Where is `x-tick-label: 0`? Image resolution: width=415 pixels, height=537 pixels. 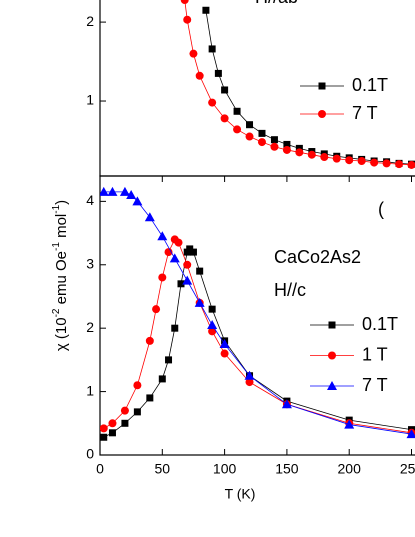
x-tick-label: 0 is located at coordinates (100, 469).